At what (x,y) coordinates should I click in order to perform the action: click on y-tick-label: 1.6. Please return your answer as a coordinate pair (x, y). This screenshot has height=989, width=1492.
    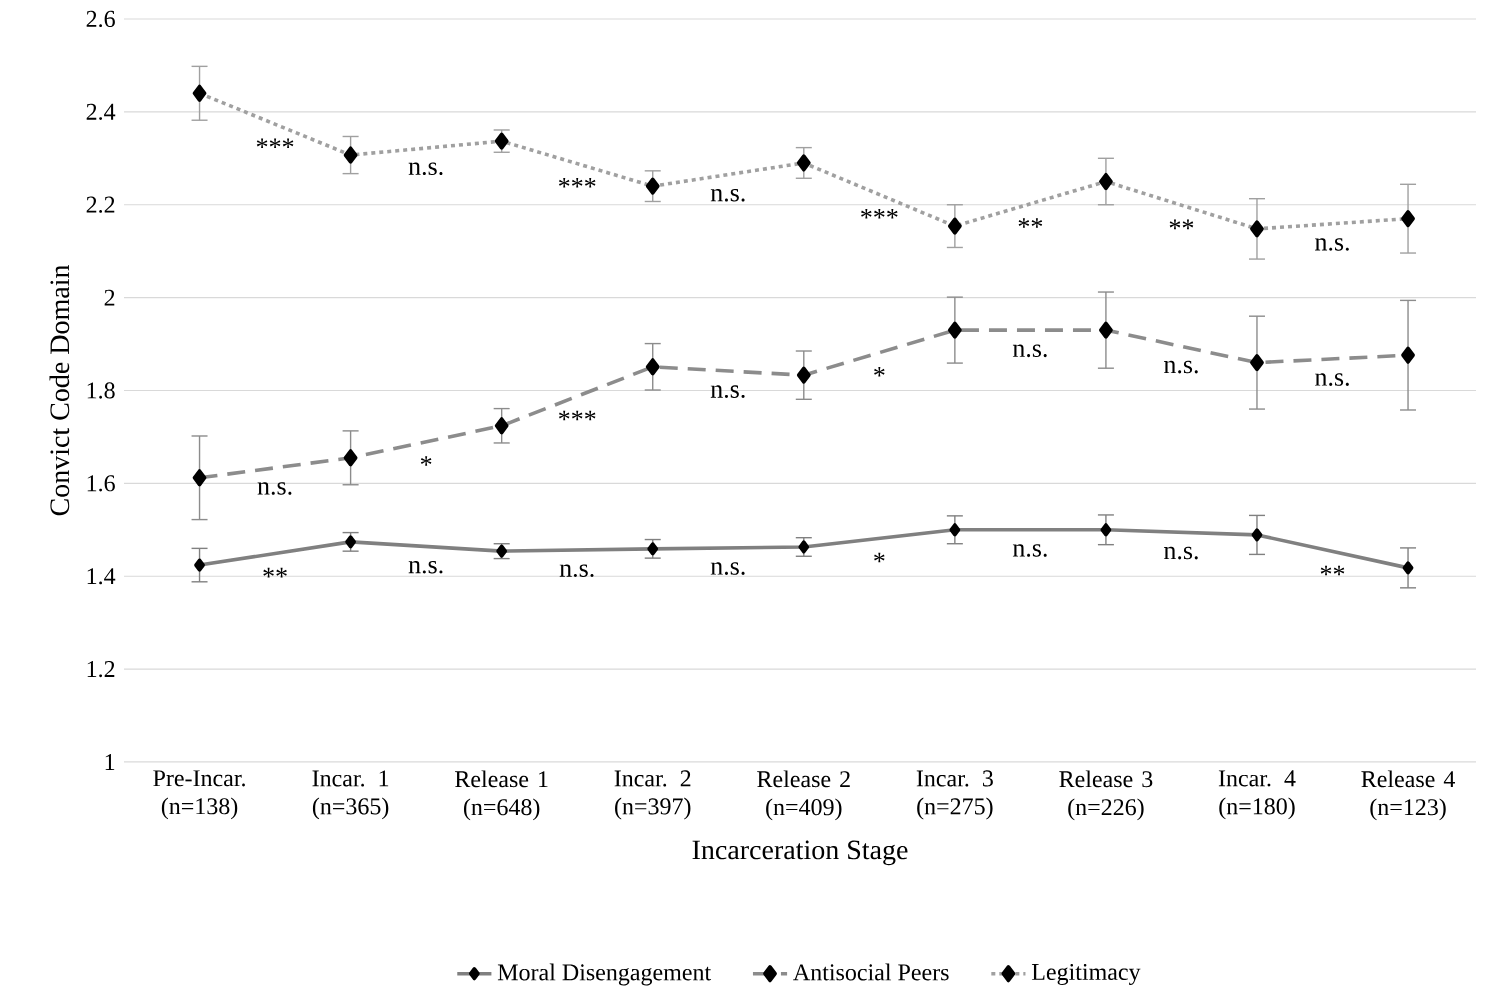
    Looking at the image, I should click on (101, 483).